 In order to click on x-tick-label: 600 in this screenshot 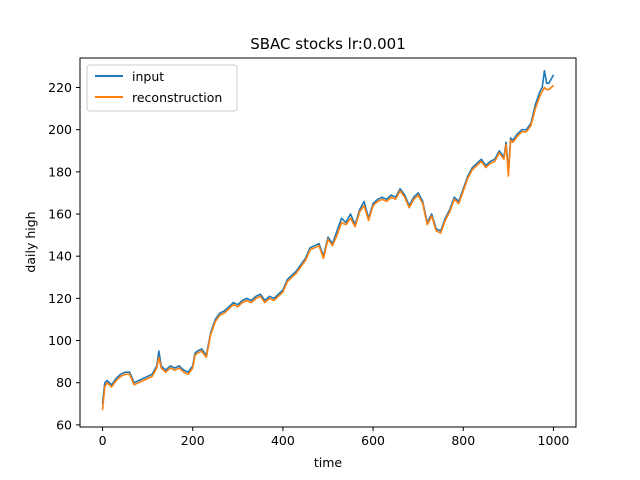, I will do `click(373, 440)`.